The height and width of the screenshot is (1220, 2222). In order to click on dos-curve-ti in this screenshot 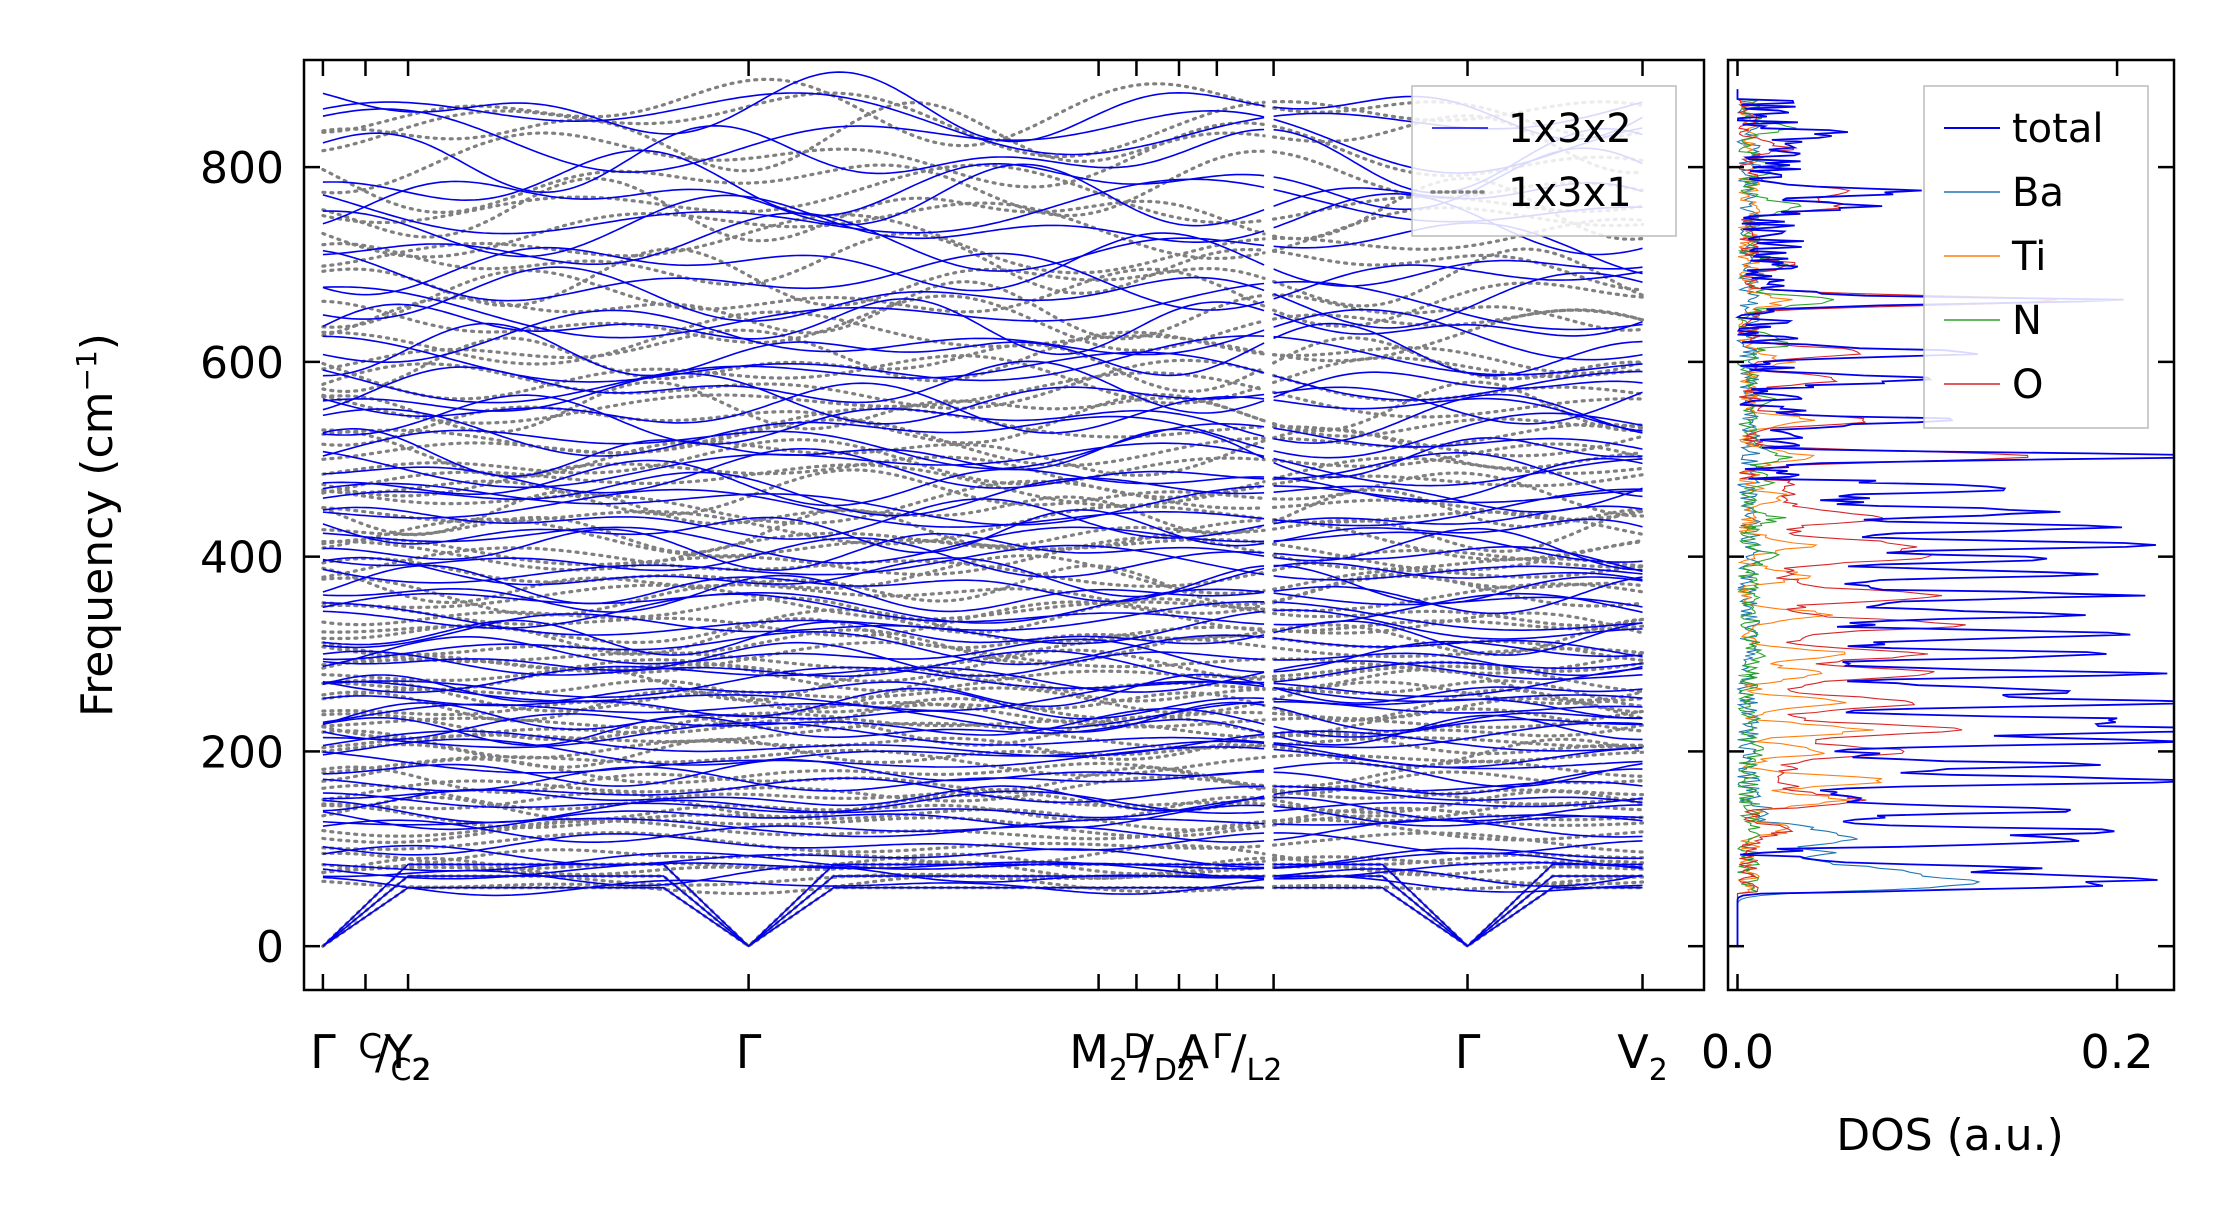, I will do `click(1809, 518)`.